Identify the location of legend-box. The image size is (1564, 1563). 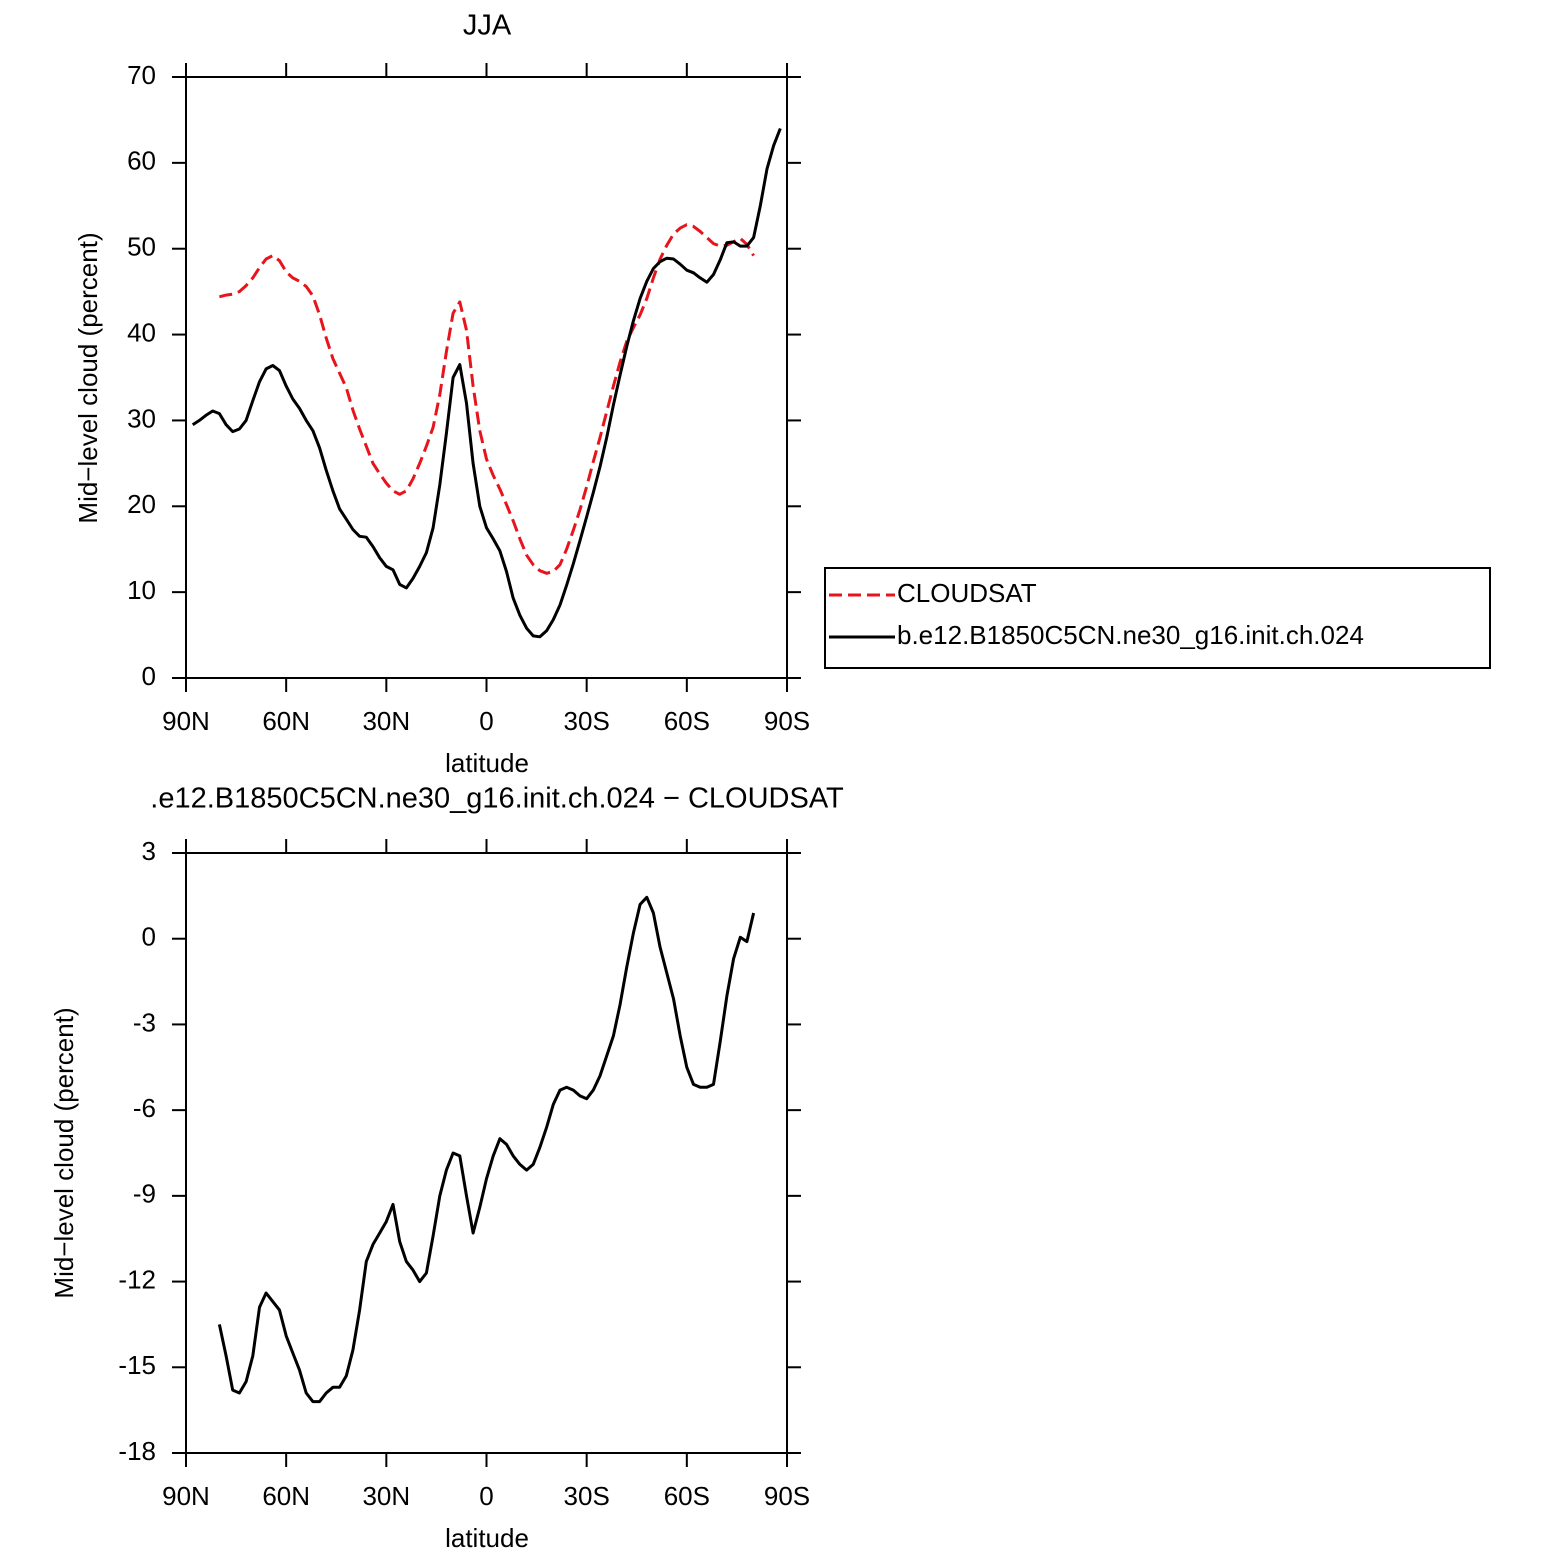
(1157, 618).